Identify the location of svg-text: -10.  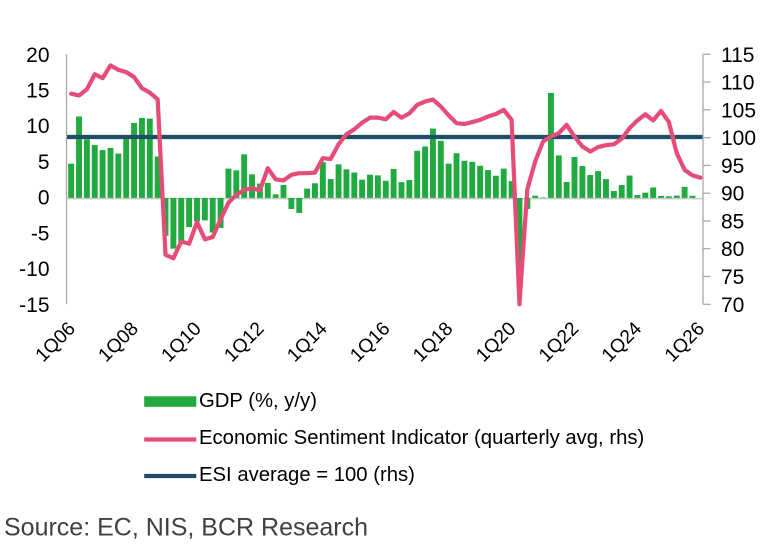
(34, 269).